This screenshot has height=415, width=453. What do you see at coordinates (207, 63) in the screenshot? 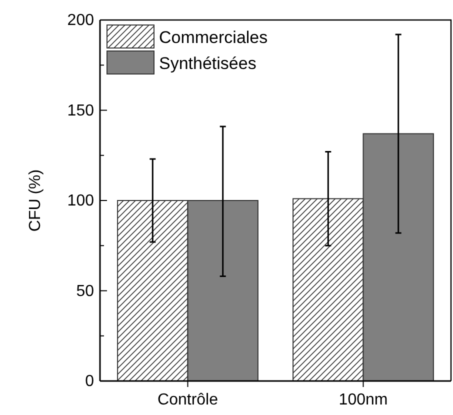
I see `legend-label: Synthétisées` at bounding box center [207, 63].